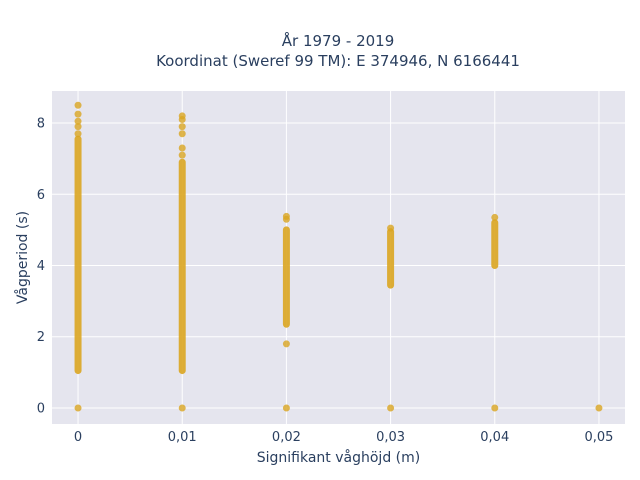  Describe the element at coordinates (338, 40) in the screenshot. I see `chart-title-line-1: År 1979 - 2019` at that location.